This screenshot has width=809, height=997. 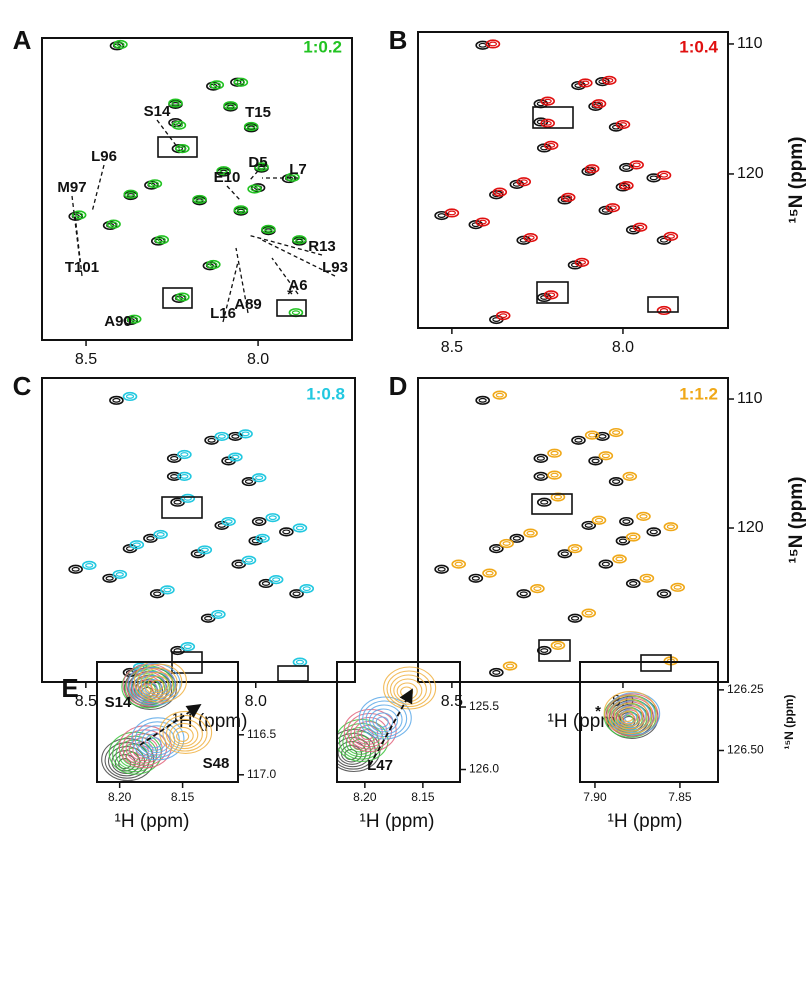 What do you see at coordinates (290, 294) in the screenshot?
I see `annotation: *` at bounding box center [290, 294].